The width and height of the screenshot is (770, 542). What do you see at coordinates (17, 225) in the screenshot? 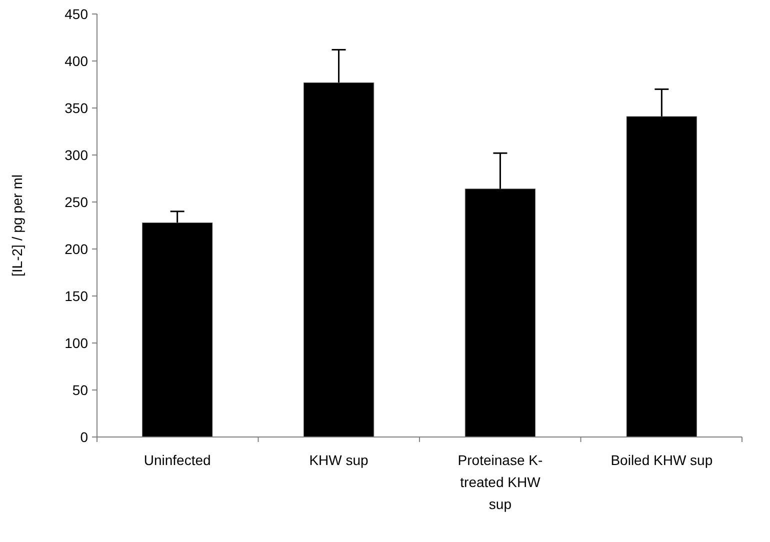
I see `y-axis-title: [IL-2] / pg per ml` at bounding box center [17, 225].